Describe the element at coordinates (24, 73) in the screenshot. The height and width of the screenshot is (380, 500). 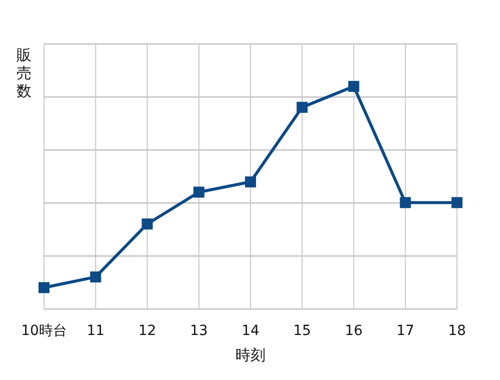
I see `y-axis-title: 販売数` at that location.